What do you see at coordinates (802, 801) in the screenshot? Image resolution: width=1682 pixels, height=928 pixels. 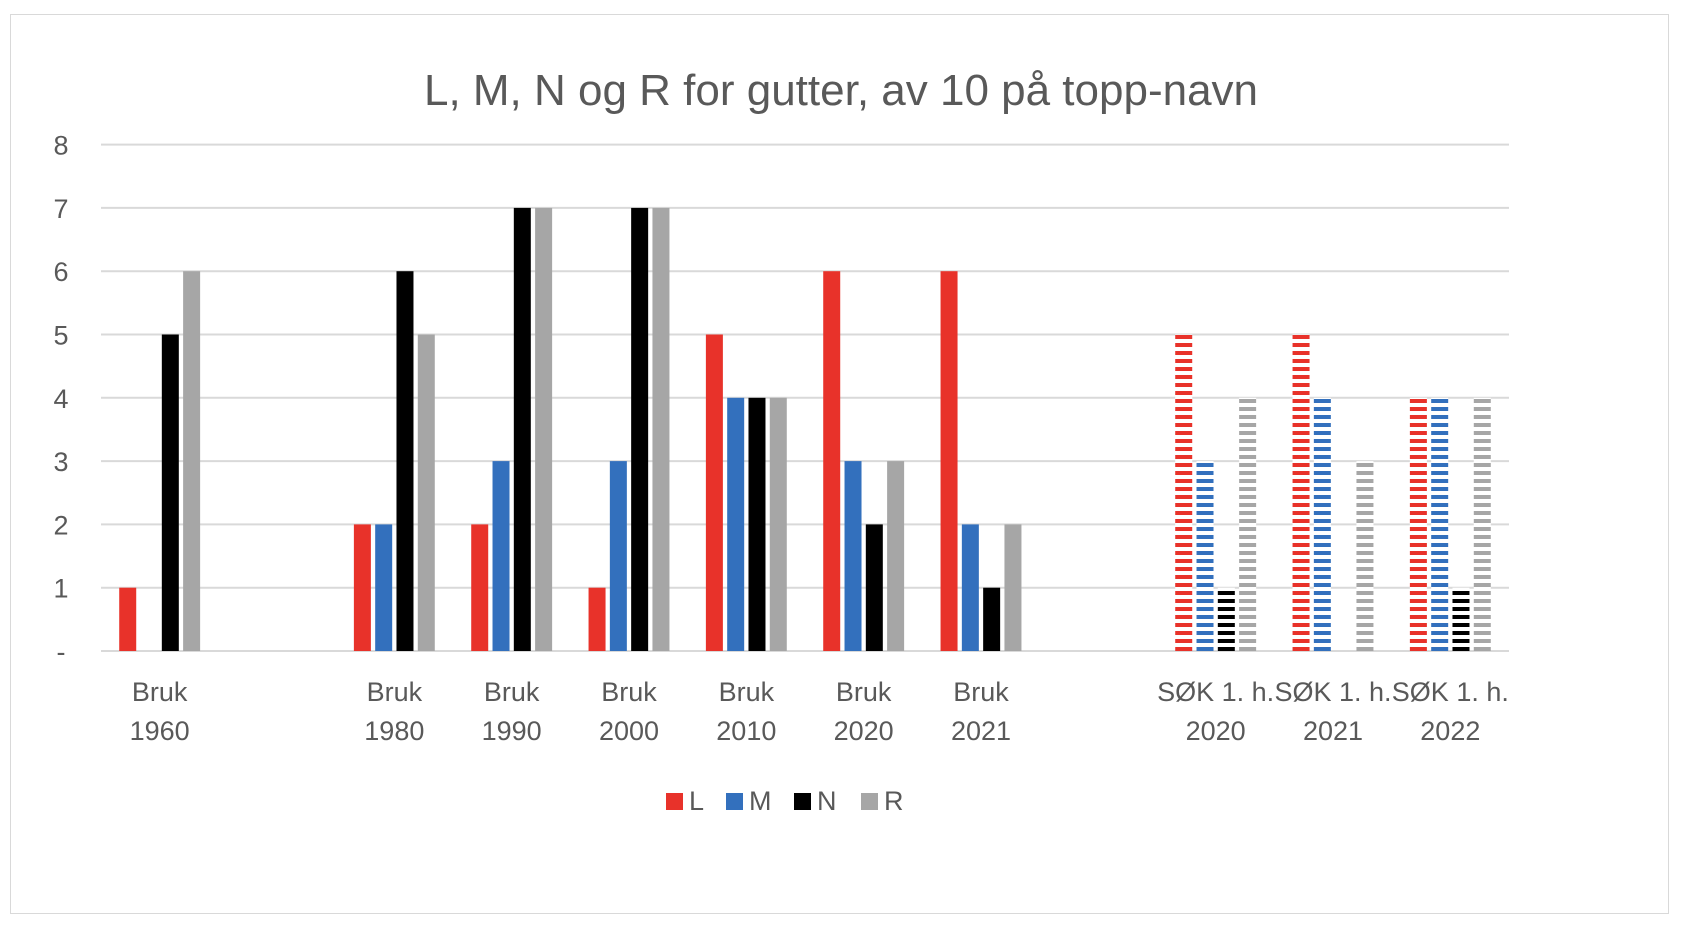 I see `legend-swatch-N` at bounding box center [802, 801].